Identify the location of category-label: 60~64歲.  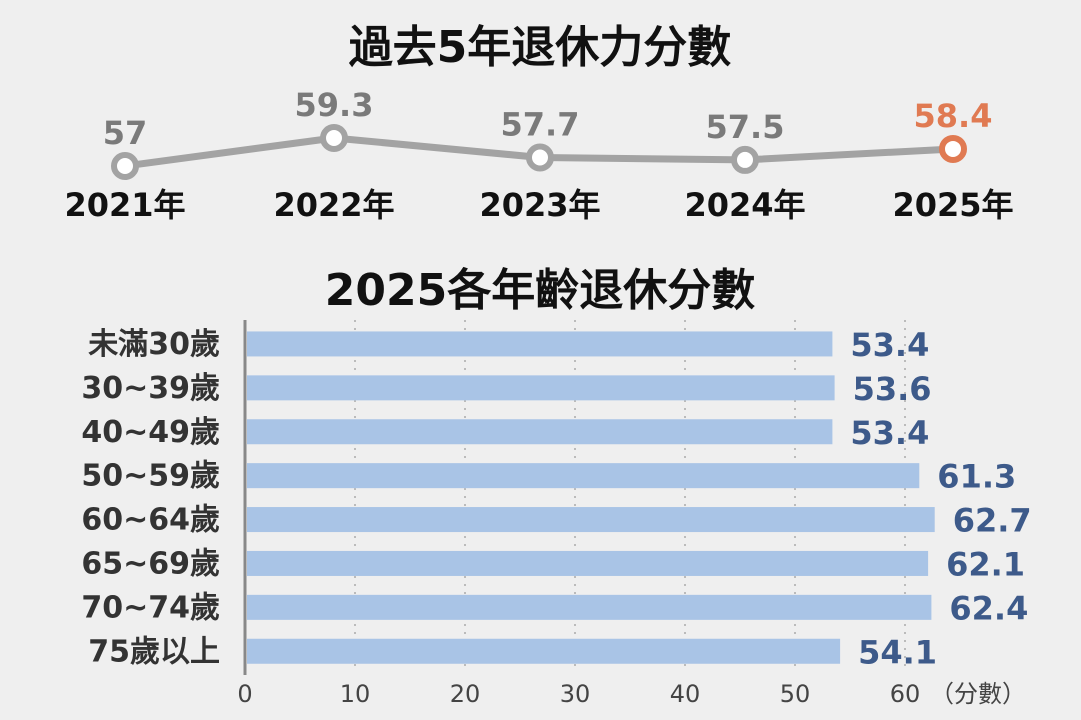
(150, 520).